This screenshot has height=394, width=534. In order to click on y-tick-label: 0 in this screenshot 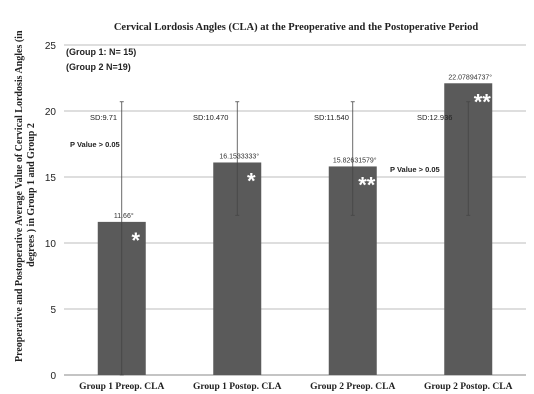, I will do `click(53, 376)`.